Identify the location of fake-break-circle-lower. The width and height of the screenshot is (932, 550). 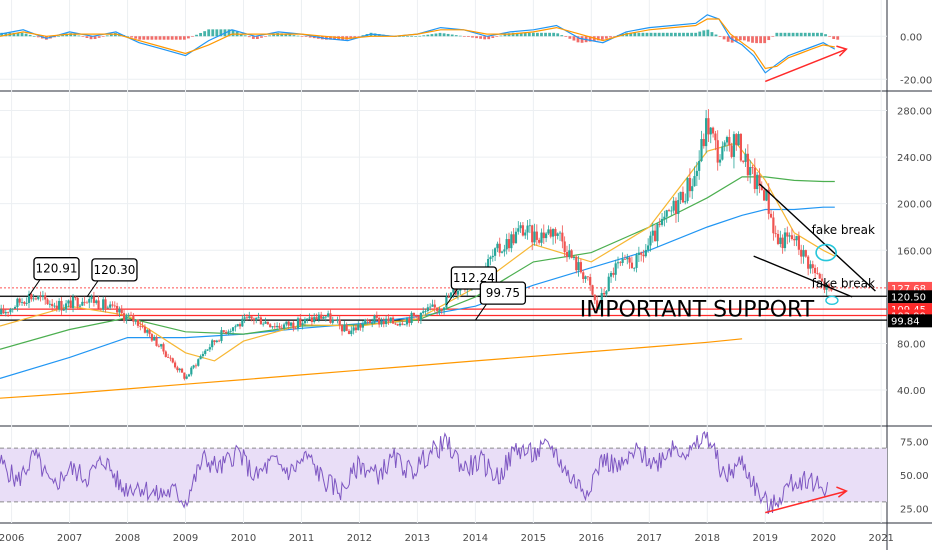
(832, 300).